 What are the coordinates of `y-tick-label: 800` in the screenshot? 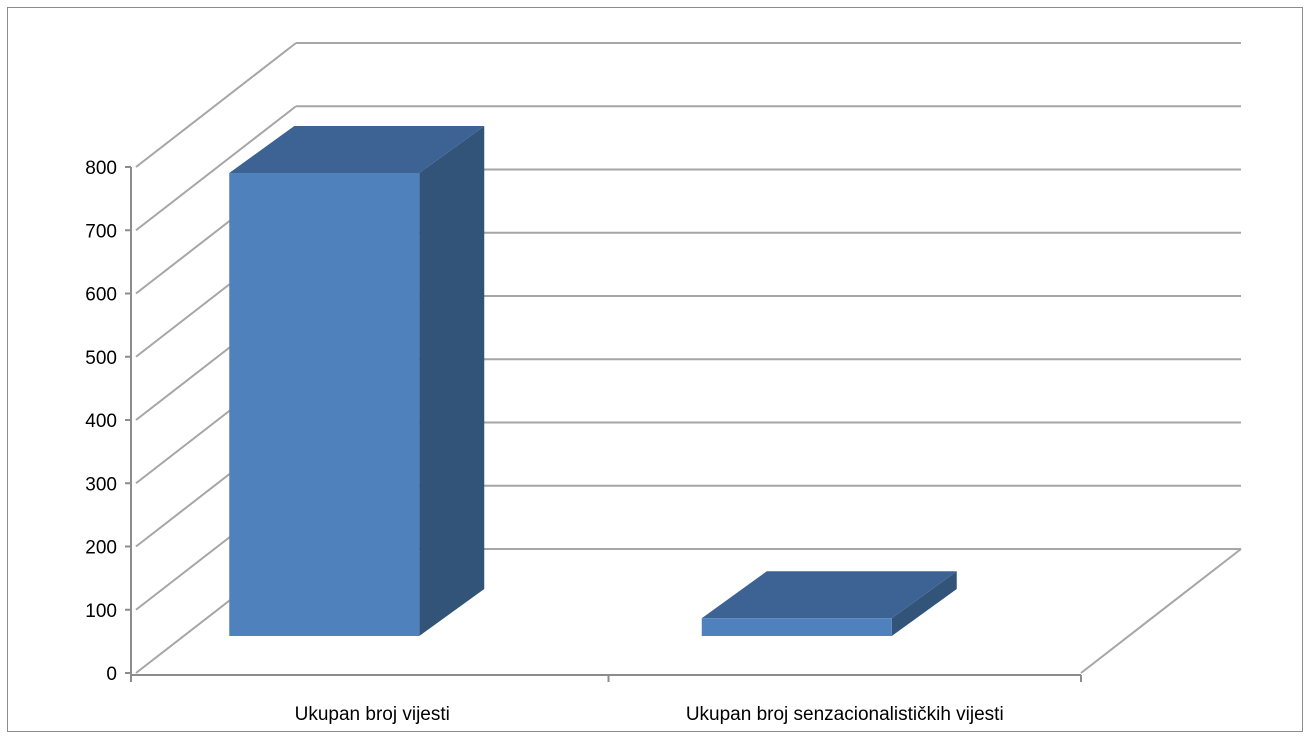 It's located at (101, 168).